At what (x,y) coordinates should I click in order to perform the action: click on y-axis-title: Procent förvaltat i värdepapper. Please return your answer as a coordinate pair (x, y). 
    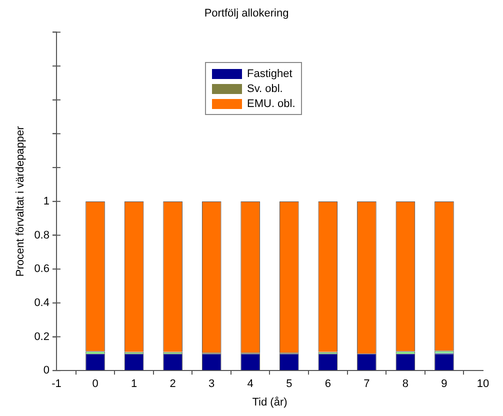
    Looking at the image, I should click on (20, 201).